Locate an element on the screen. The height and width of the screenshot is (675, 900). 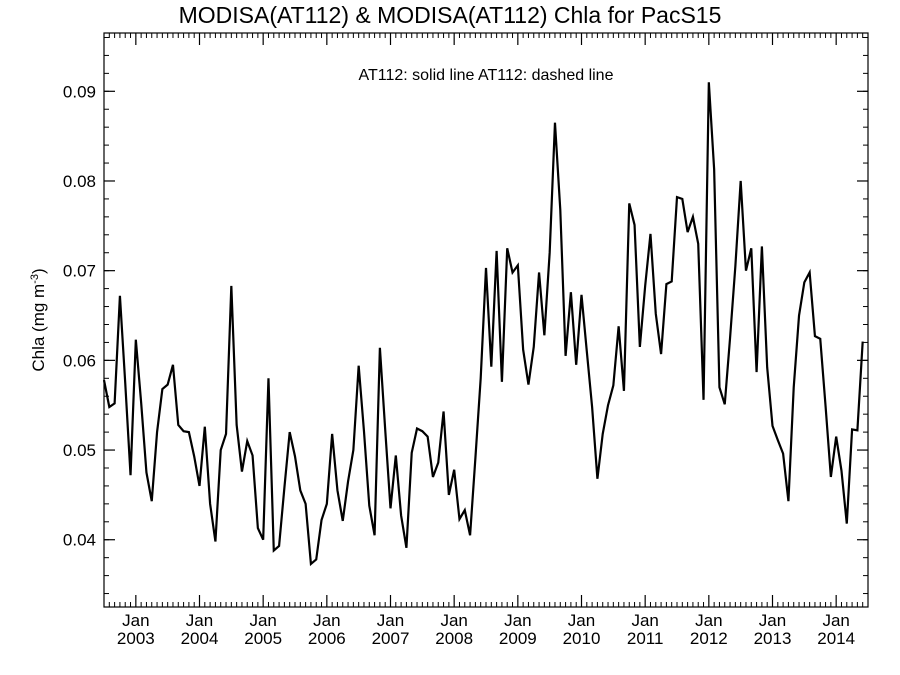
y-tick-label: 0.04 is located at coordinates (79, 540).